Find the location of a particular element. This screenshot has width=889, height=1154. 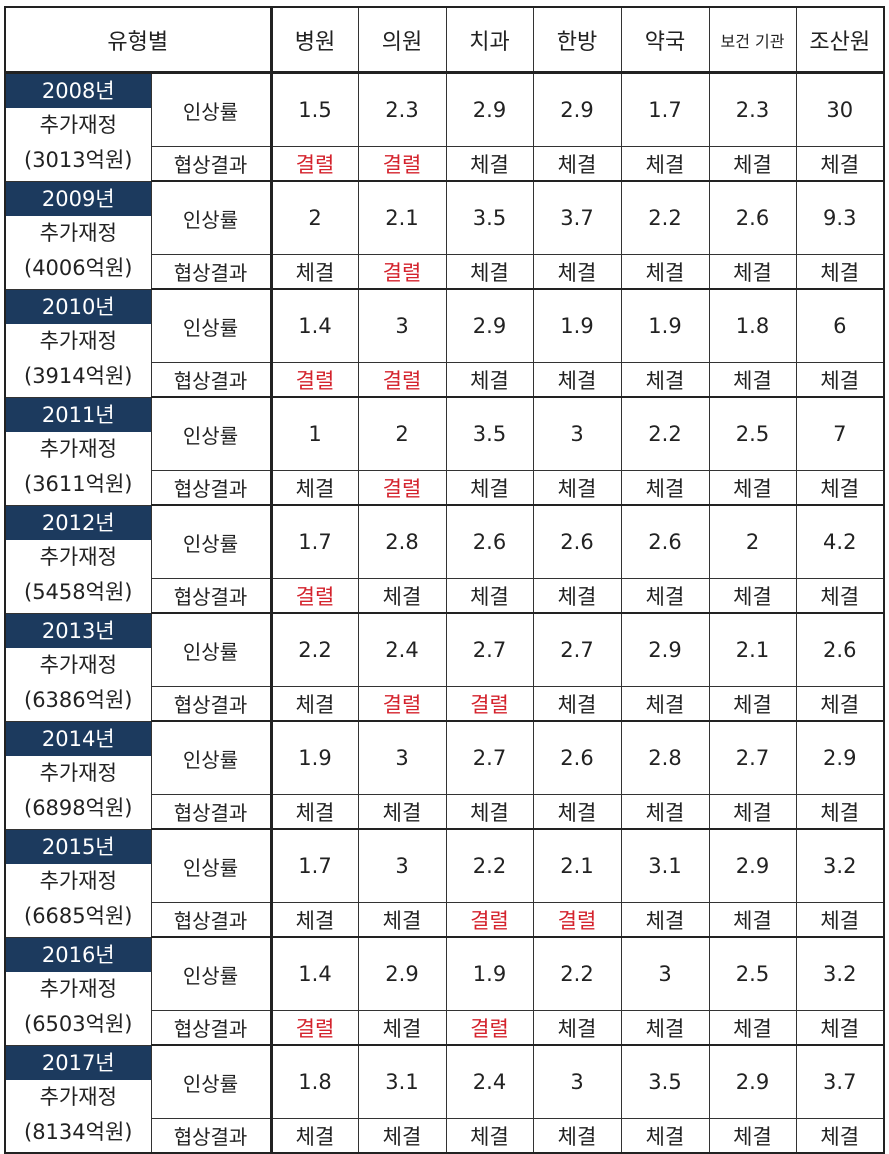

year-badge: 2008년 is located at coordinates (78, 91).